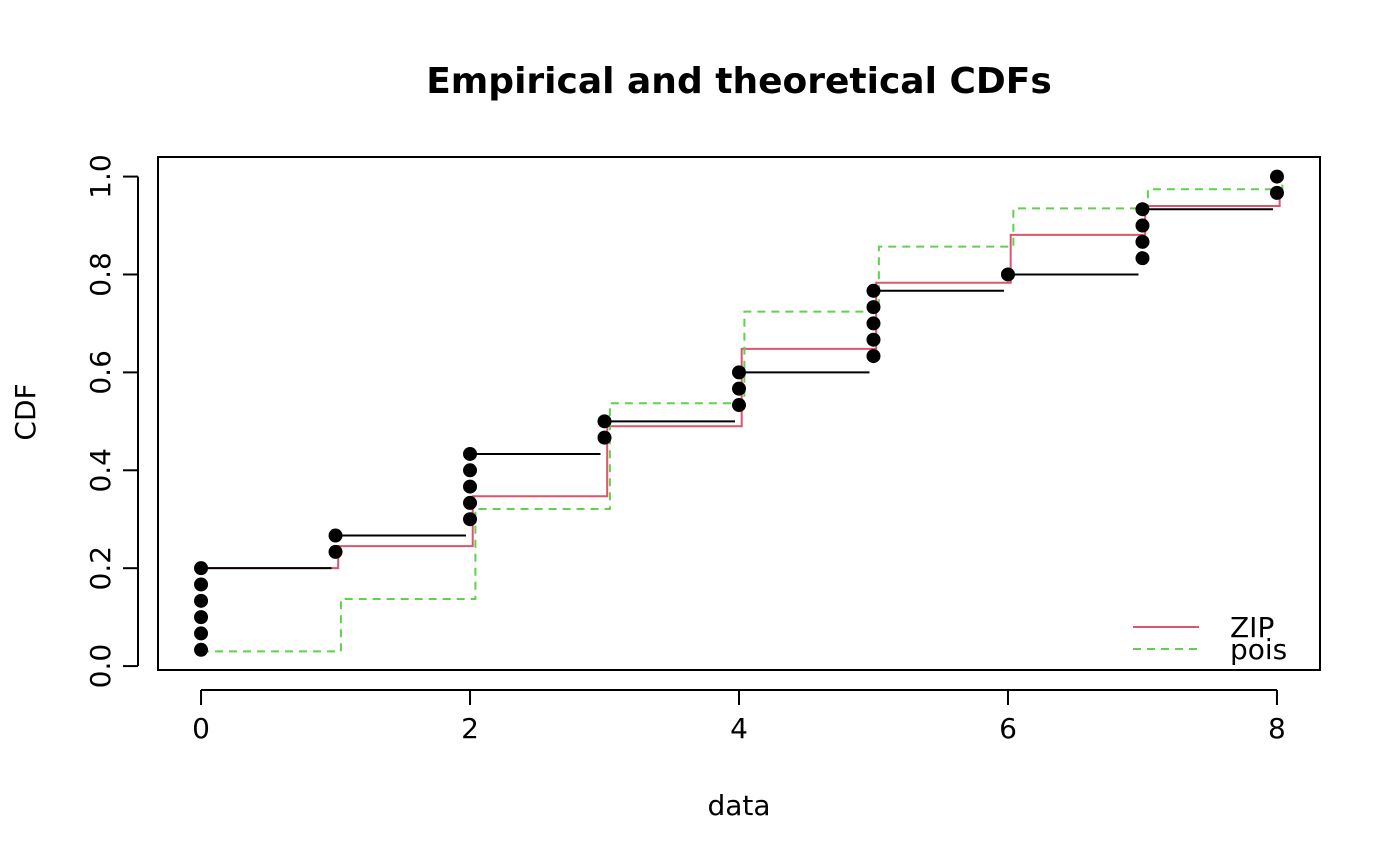 The width and height of the screenshot is (1400, 866). What do you see at coordinates (100, 470) in the screenshot?
I see `y-tick-label: 0.4` at bounding box center [100, 470].